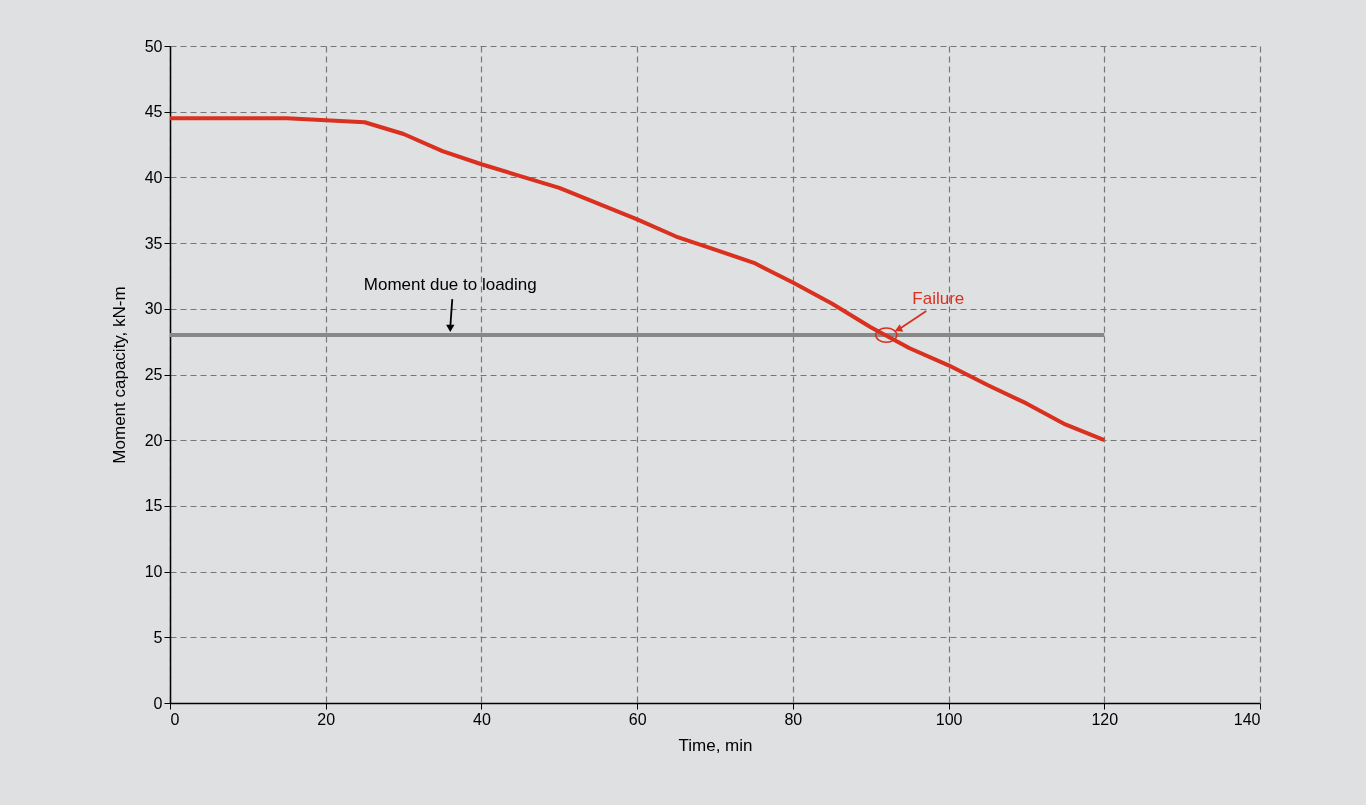  What do you see at coordinates (1247, 719) in the screenshot?
I see `x-tick-label: 140` at bounding box center [1247, 719].